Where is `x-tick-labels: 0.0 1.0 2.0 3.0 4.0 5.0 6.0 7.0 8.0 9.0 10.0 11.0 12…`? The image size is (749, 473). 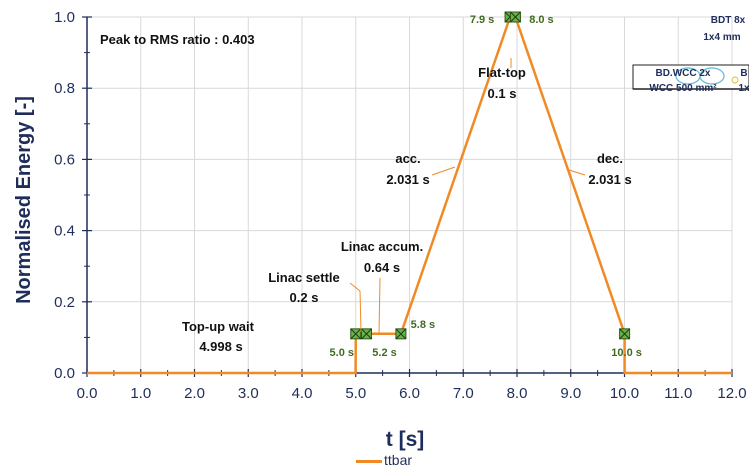
x-tick-labels: 0.0 1.0 2.0 3.0 4.0 5.0 6.0 7.0 8.0 9.0 10.0 11.0 12… is located at coordinates (412, 393).